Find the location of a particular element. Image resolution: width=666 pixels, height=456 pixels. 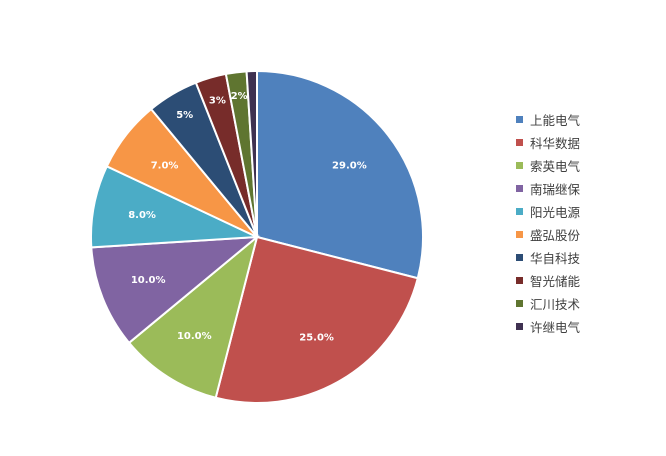

data-label-4: 10.0% is located at coordinates (148, 280).